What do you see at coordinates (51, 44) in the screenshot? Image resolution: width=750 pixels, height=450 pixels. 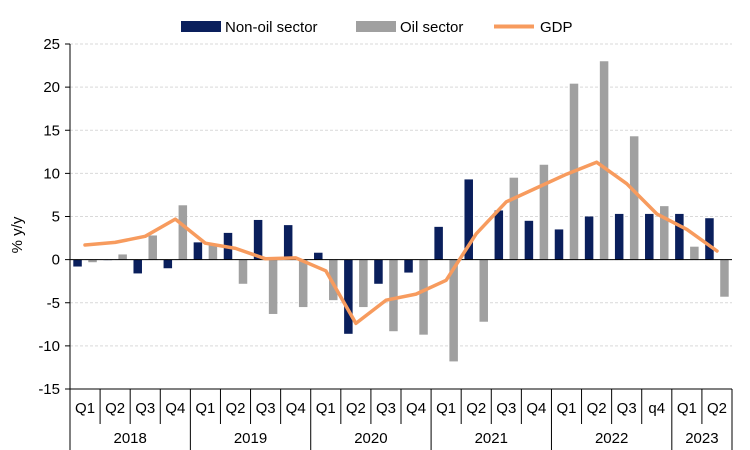 I see `y-tick-label: 25` at bounding box center [51, 44].